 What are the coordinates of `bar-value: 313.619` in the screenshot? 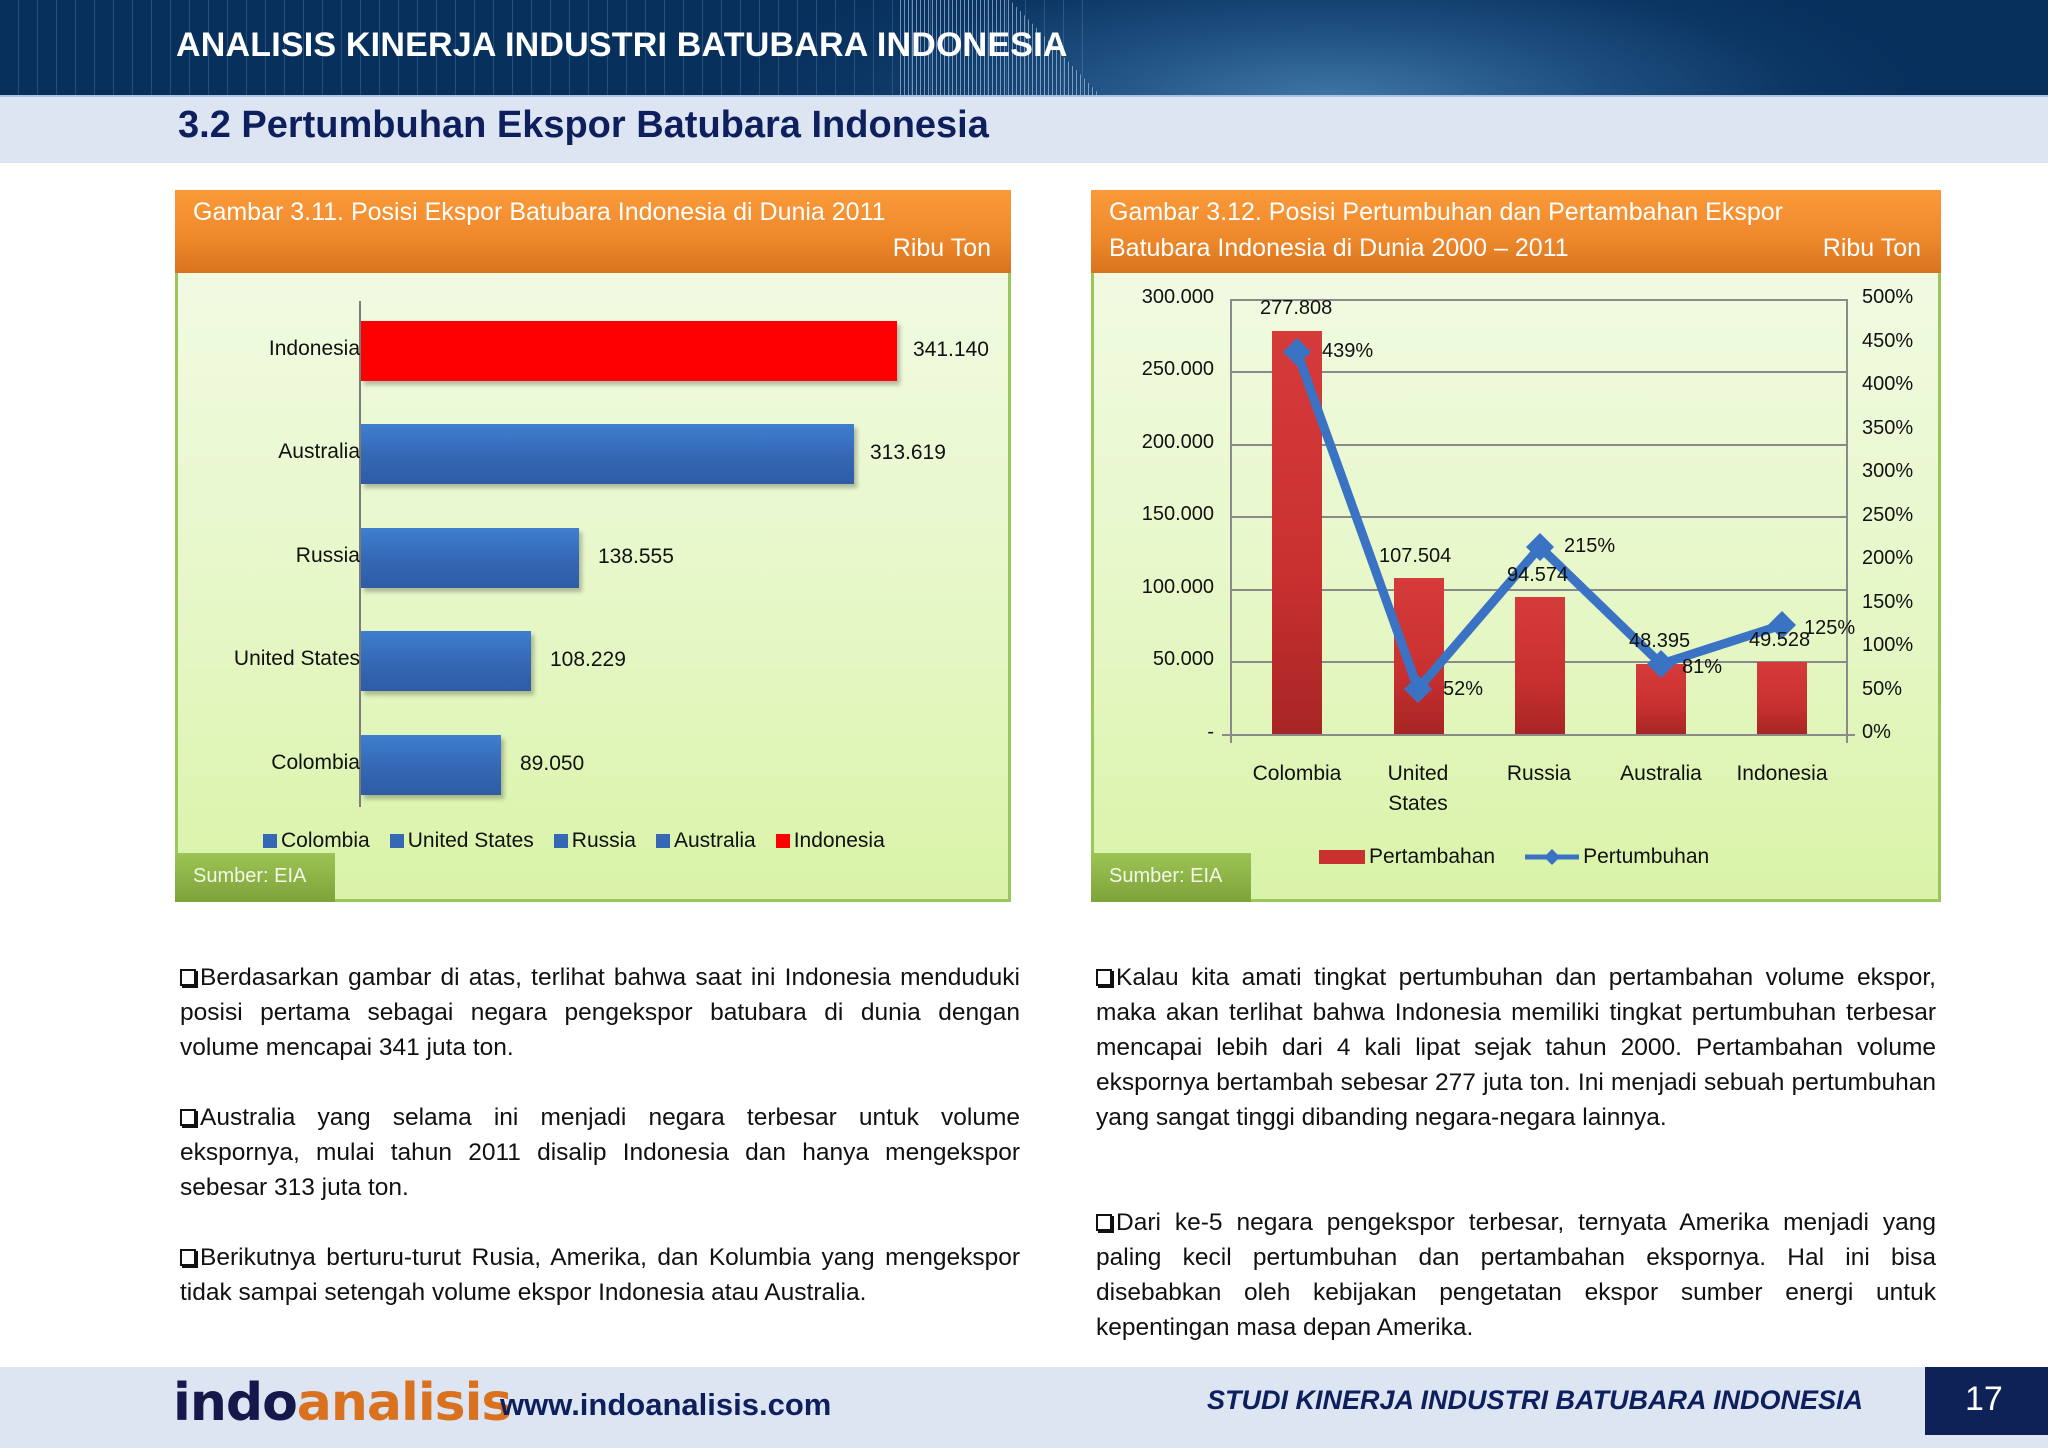 It's located at (908, 452).